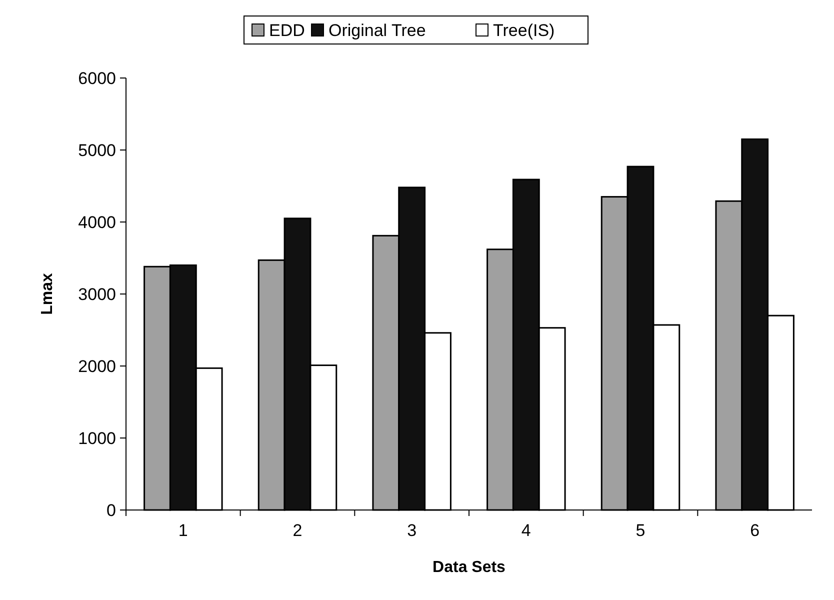 Image resolution: width=834 pixels, height=600 pixels. I want to click on y-tick-label: 1000, so click(97, 438).